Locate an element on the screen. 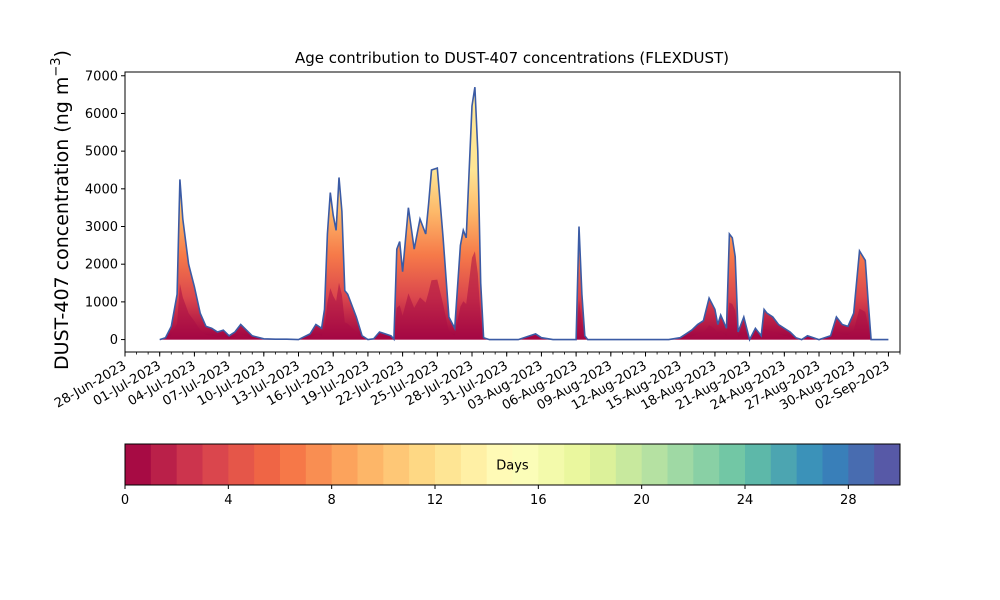 The width and height of the screenshot is (1000, 600). colorbar-frame is located at coordinates (512, 464).